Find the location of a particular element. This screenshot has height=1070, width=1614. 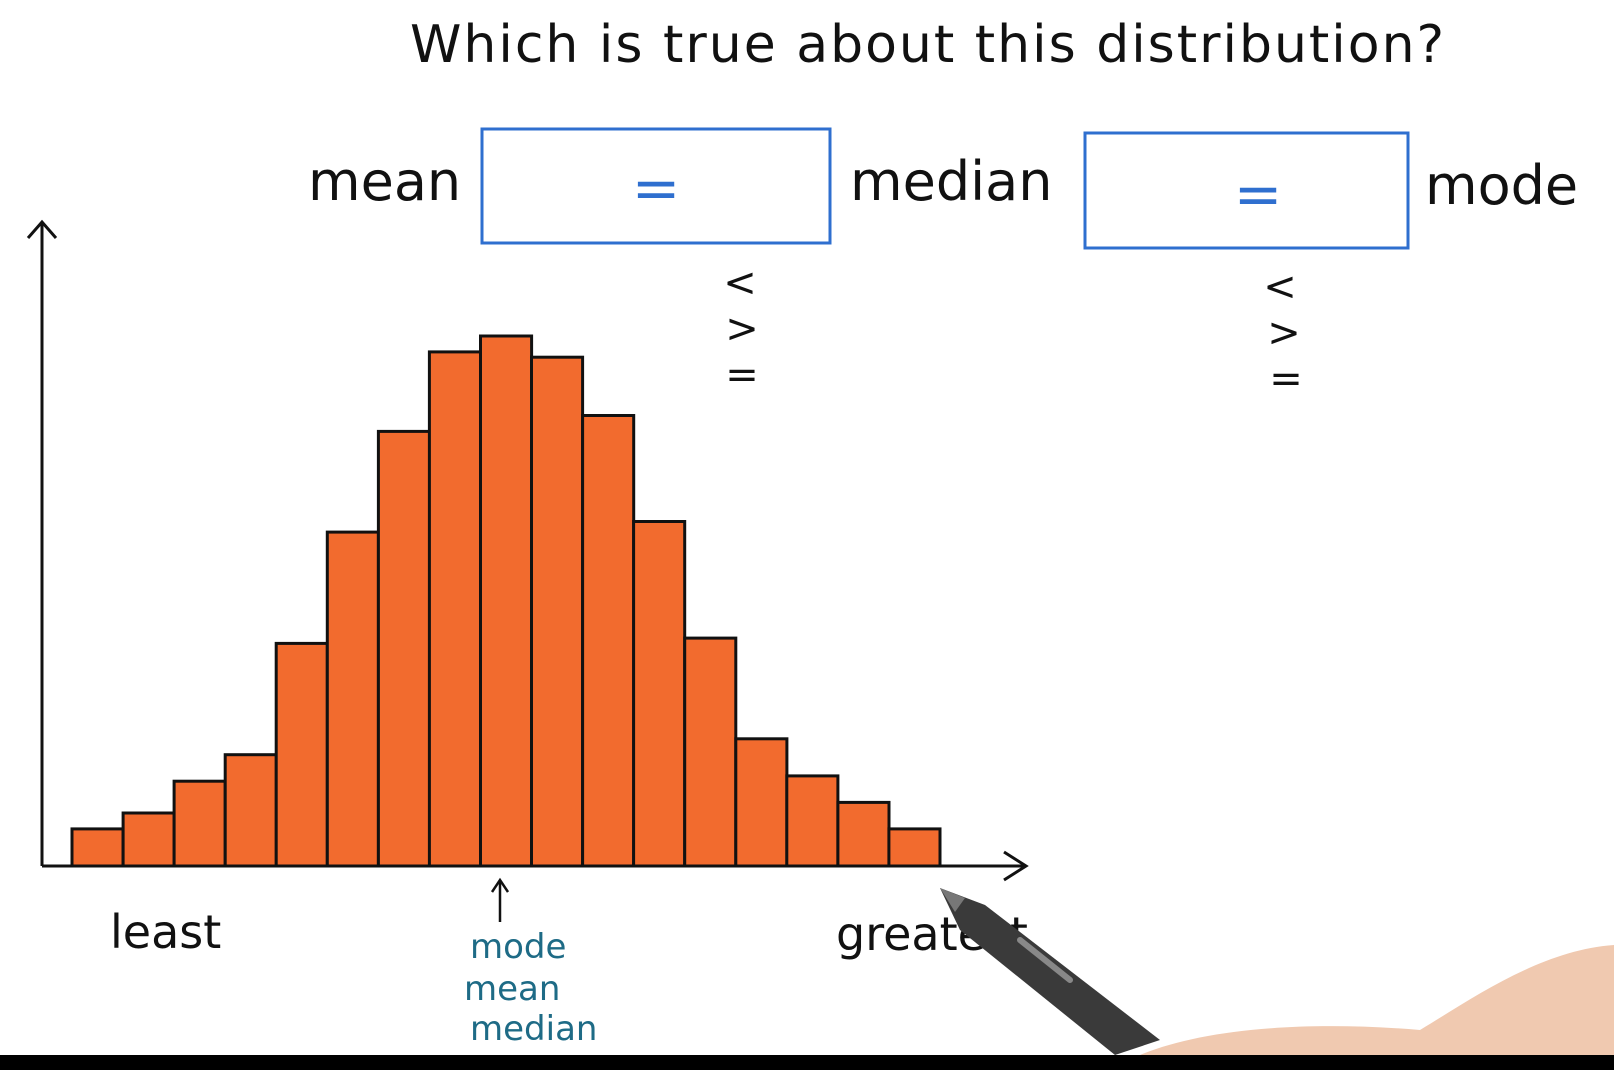

annotation-mean: mean is located at coordinates (512, 989).